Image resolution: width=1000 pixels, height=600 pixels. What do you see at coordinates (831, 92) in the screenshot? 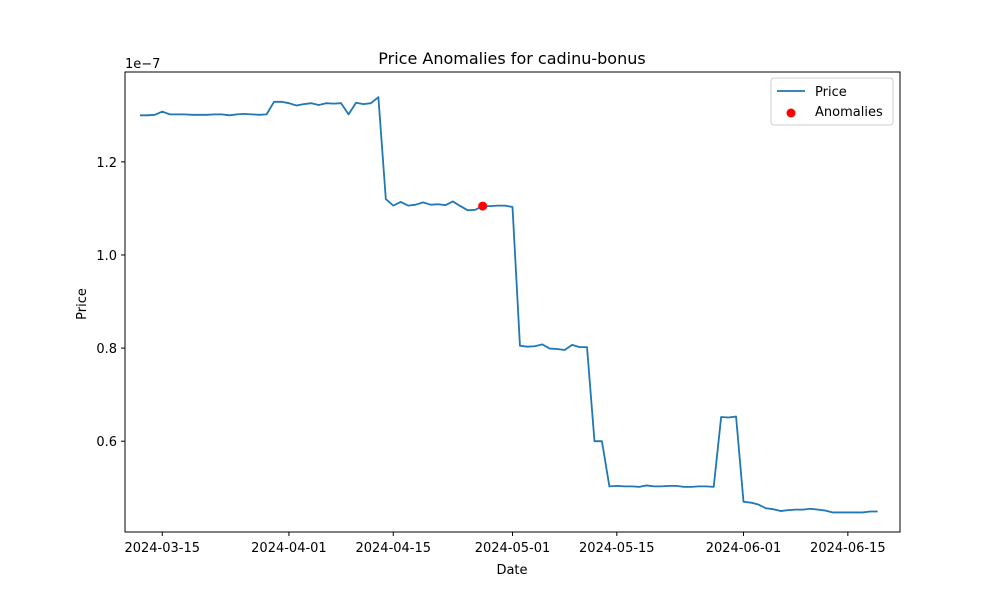
I see `legend-price-label: Price` at bounding box center [831, 92].